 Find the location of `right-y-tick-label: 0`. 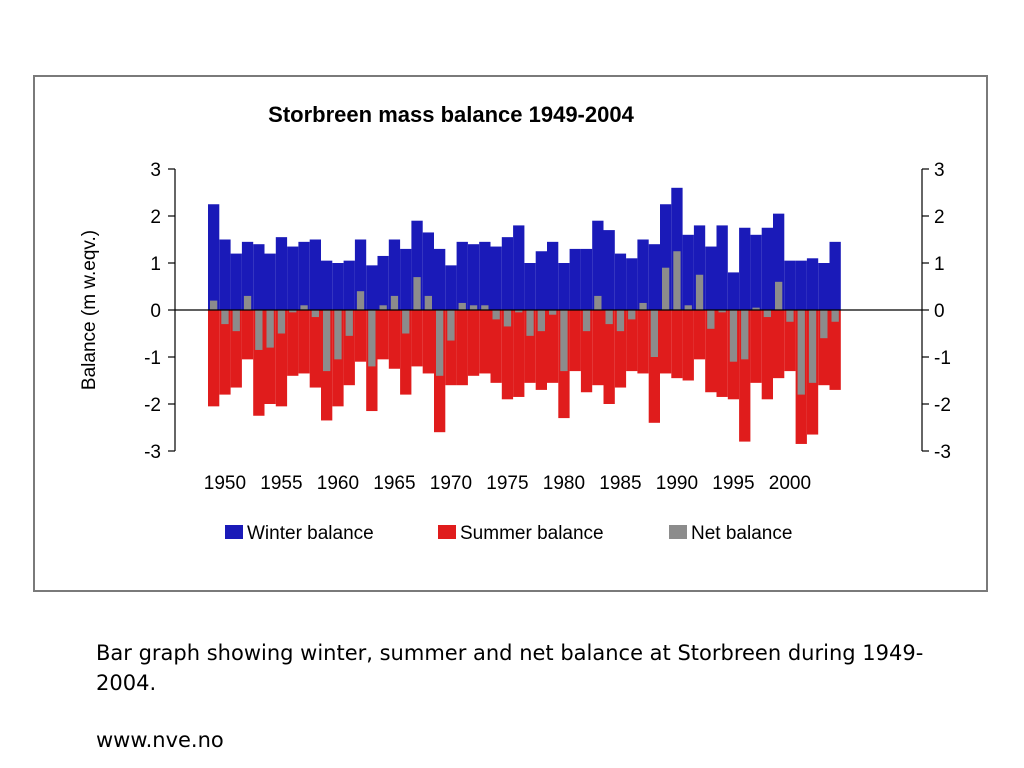

right-y-tick-label: 0 is located at coordinates (939, 311).